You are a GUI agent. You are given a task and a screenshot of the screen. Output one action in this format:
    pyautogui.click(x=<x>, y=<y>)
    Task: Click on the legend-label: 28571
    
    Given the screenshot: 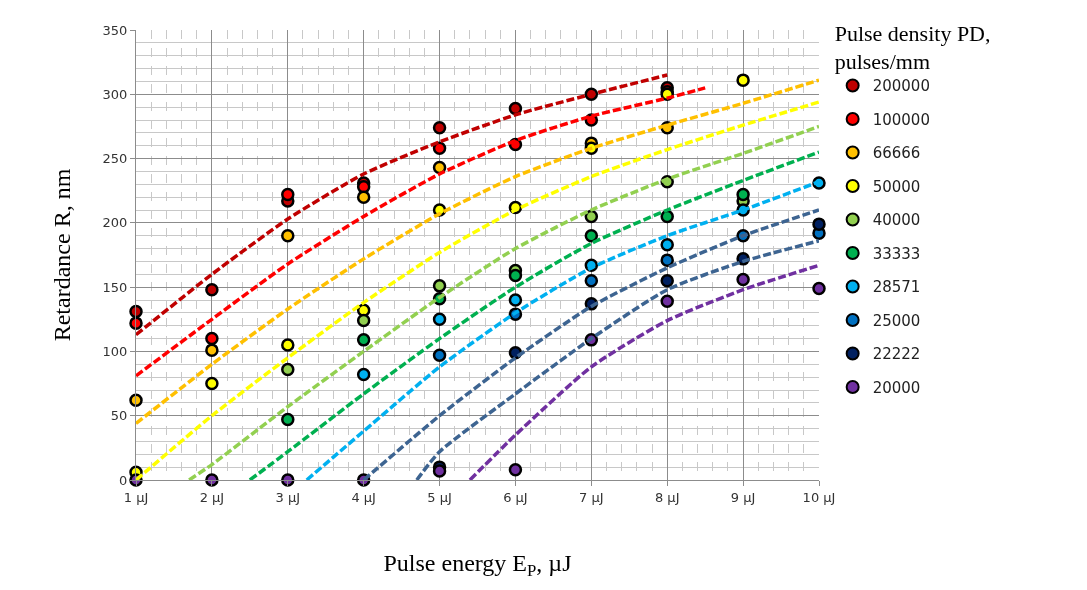 What is the action you would take?
    pyautogui.click(x=896, y=287)
    